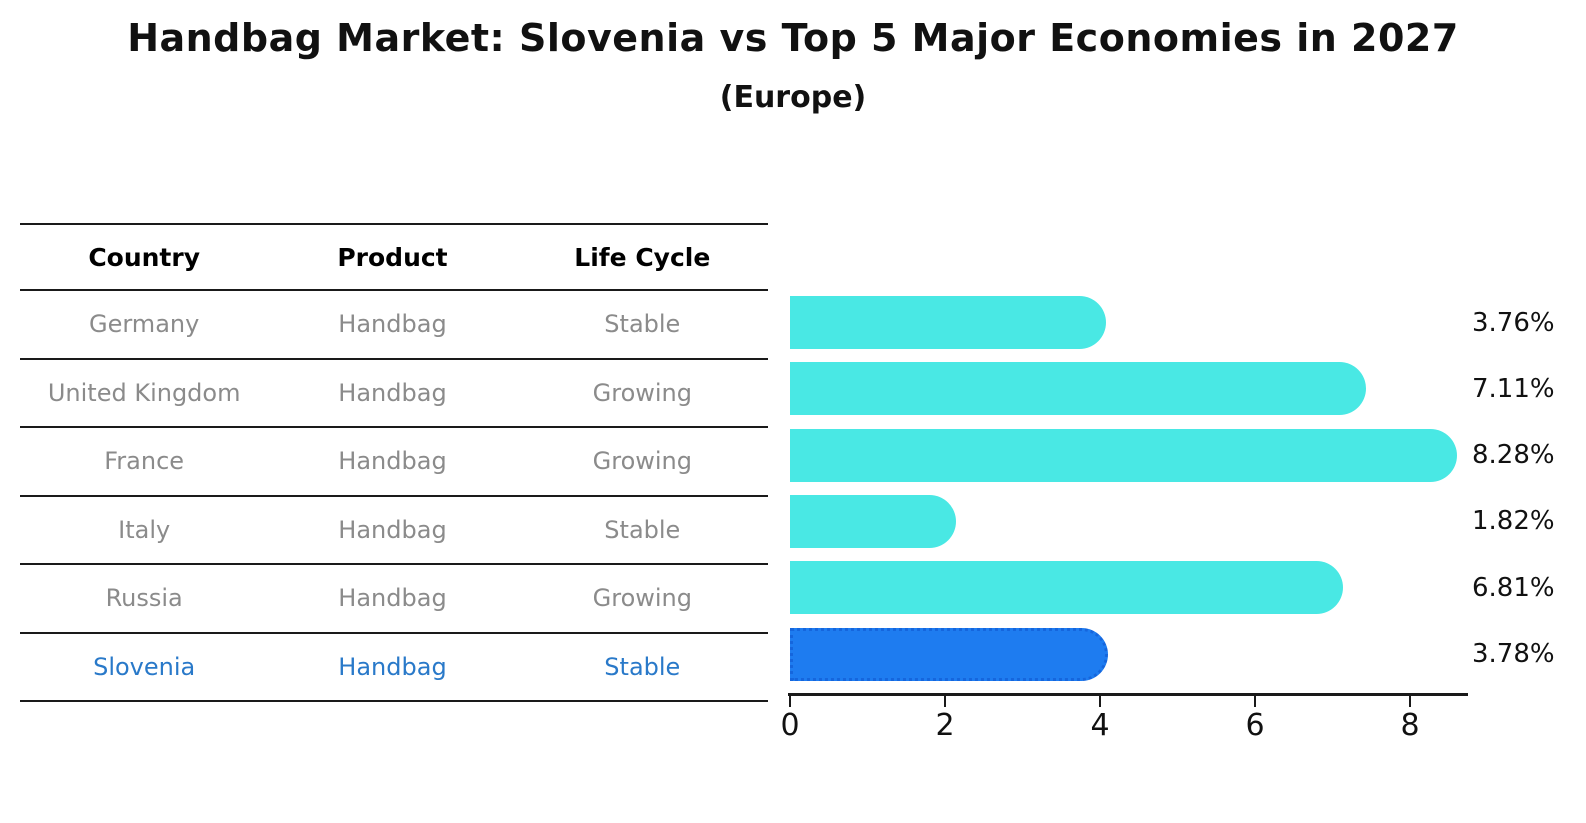 The width and height of the screenshot is (1586, 823). I want to click on bar-slovenia, so click(949, 654).